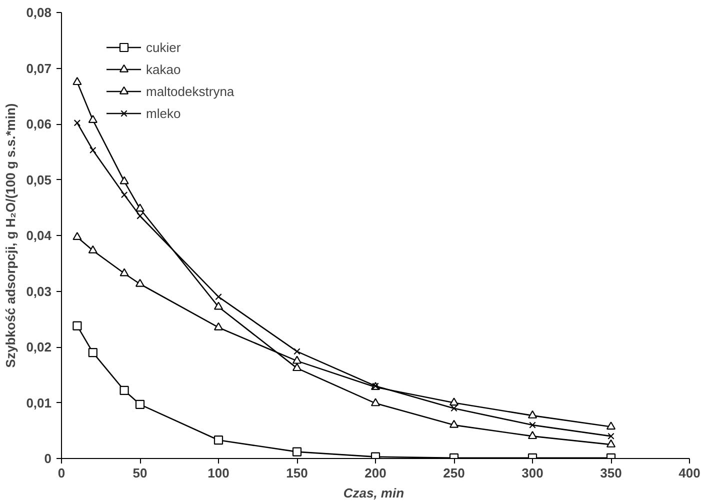  What do you see at coordinates (219, 473) in the screenshot?
I see `x-tick-label: 100` at bounding box center [219, 473].